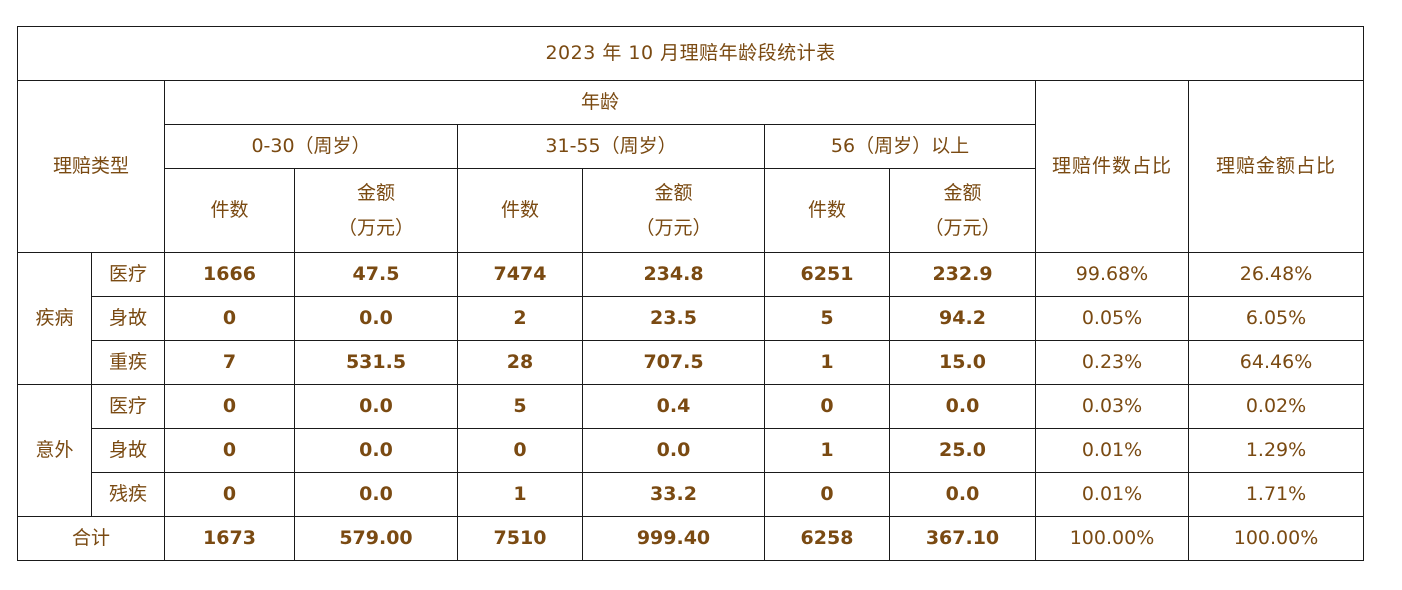 The image size is (1402, 590). What do you see at coordinates (128, 494) in the screenshot?
I see `claim-subtype: 残疾` at bounding box center [128, 494].